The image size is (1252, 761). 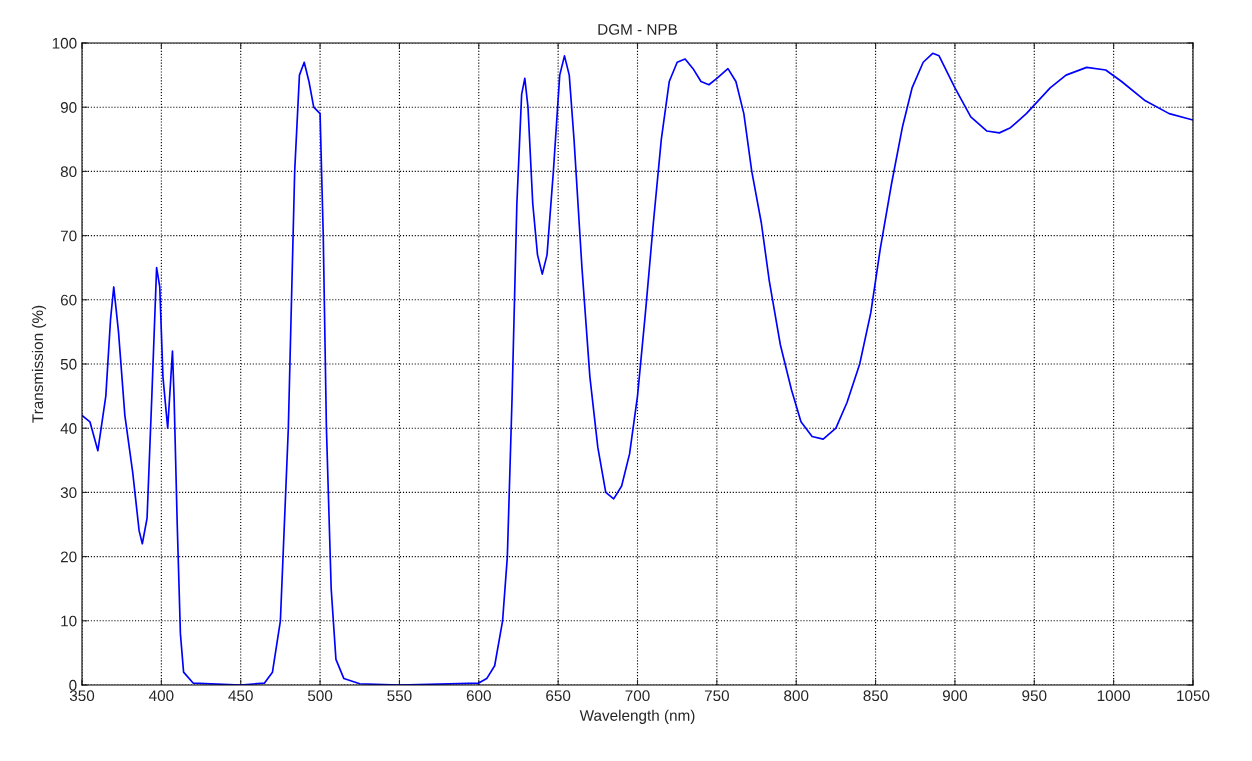 What do you see at coordinates (1114, 696) in the screenshot?
I see `x-tick-label: 1000` at bounding box center [1114, 696].